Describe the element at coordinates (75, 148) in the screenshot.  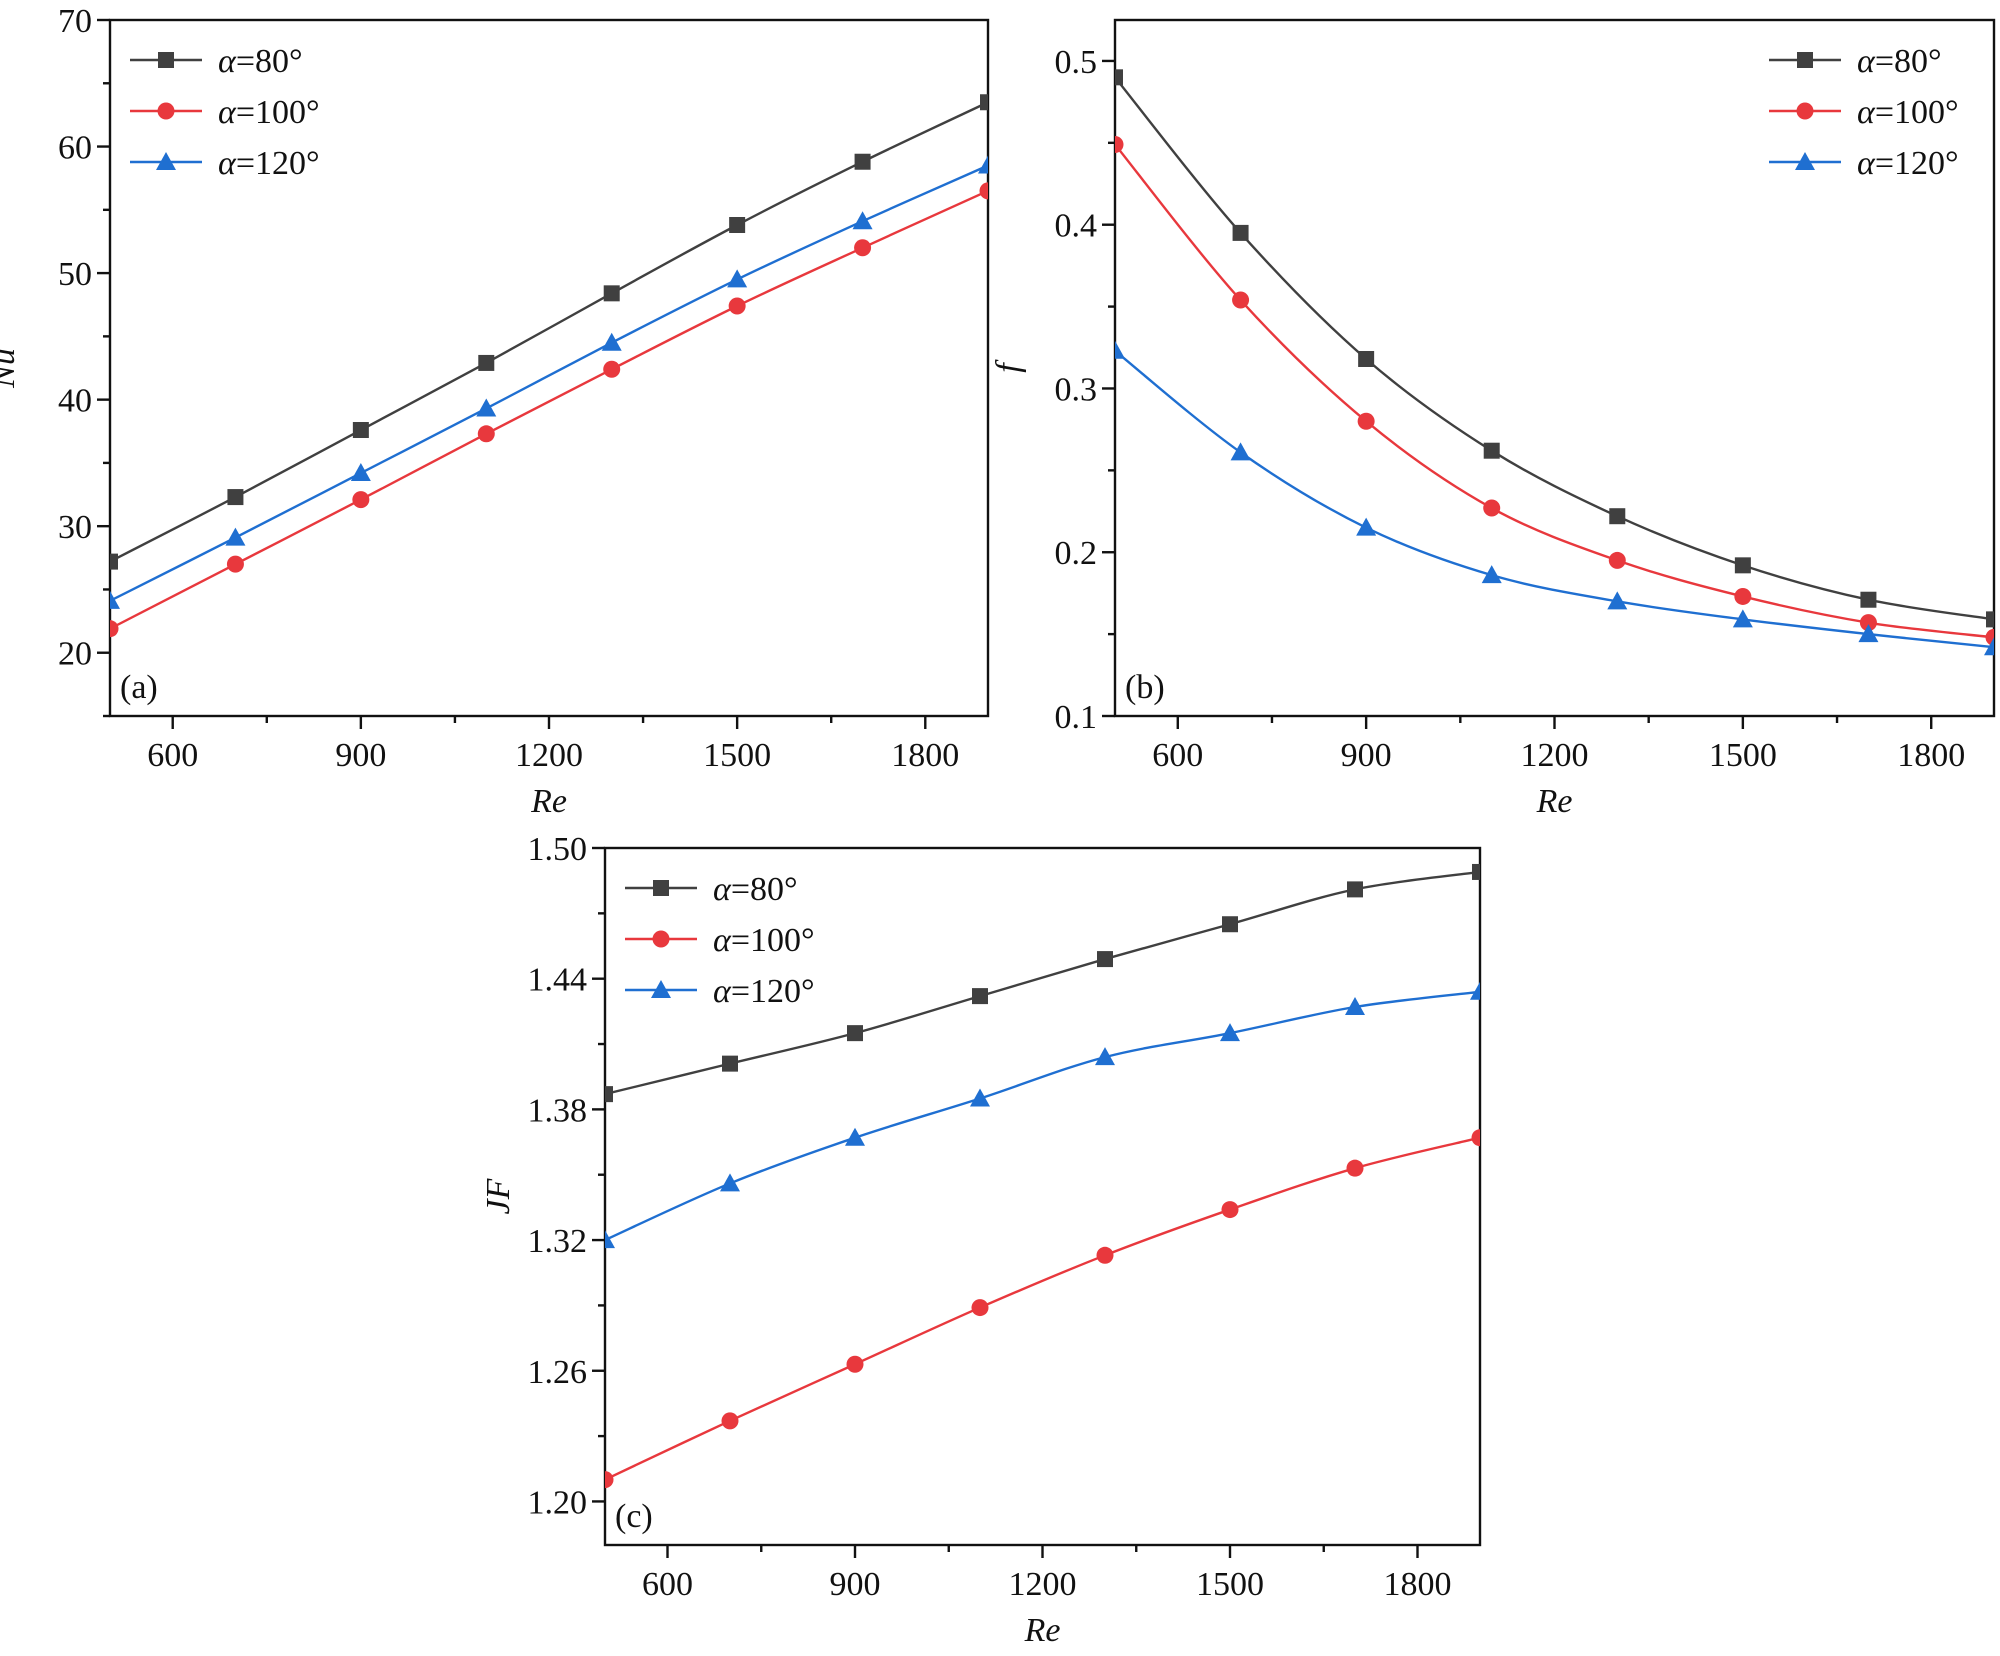
I see `y-tick-label: 60` at that location.